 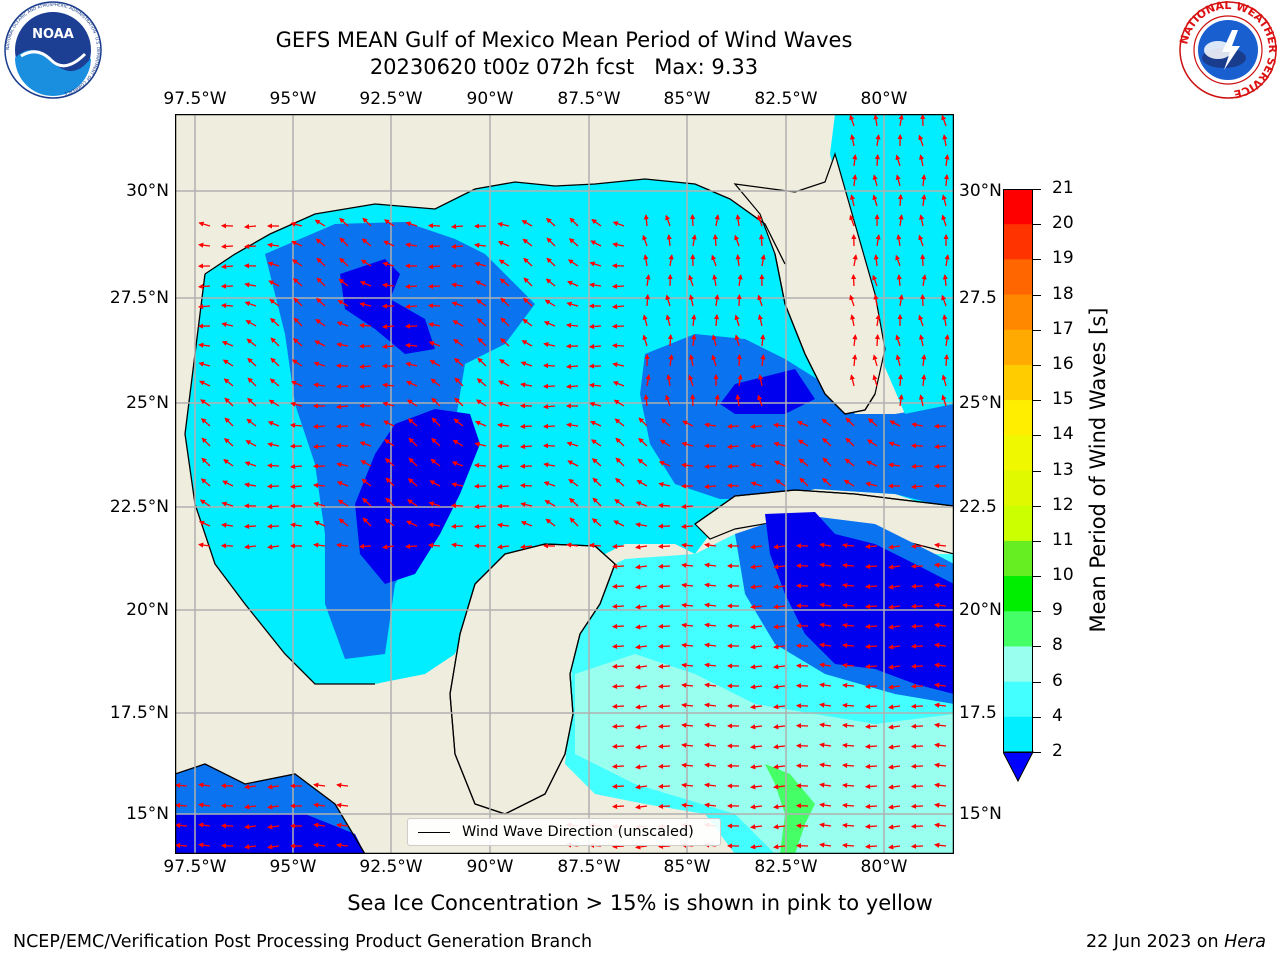 I want to click on lat-label-left: 30°N, so click(x=147, y=191).